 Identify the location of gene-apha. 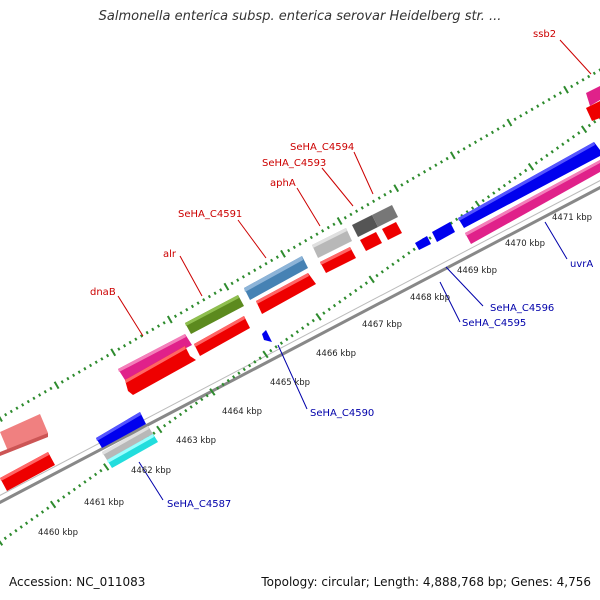
(332, 243).